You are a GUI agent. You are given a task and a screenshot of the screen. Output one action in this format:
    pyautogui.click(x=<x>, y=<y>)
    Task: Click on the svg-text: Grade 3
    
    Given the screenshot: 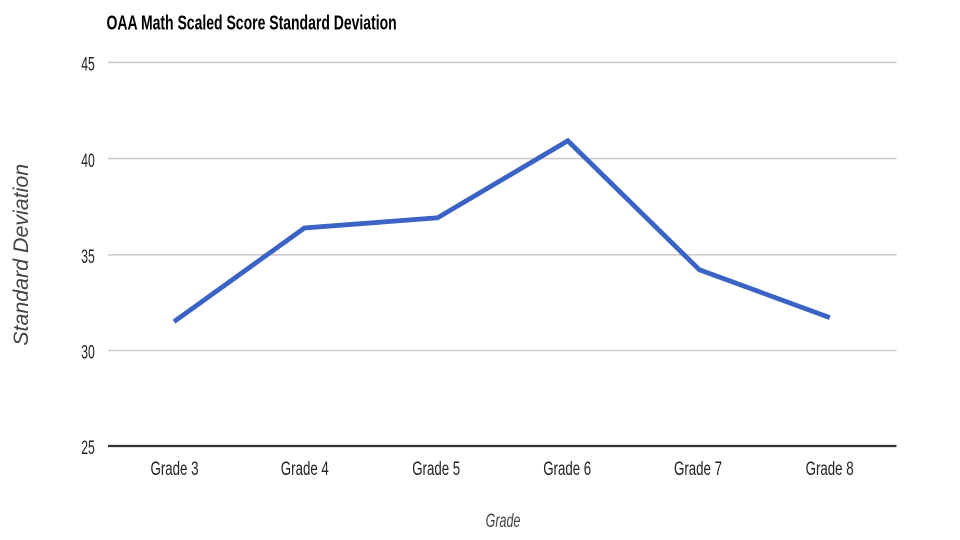 What is the action you would take?
    pyautogui.click(x=175, y=469)
    